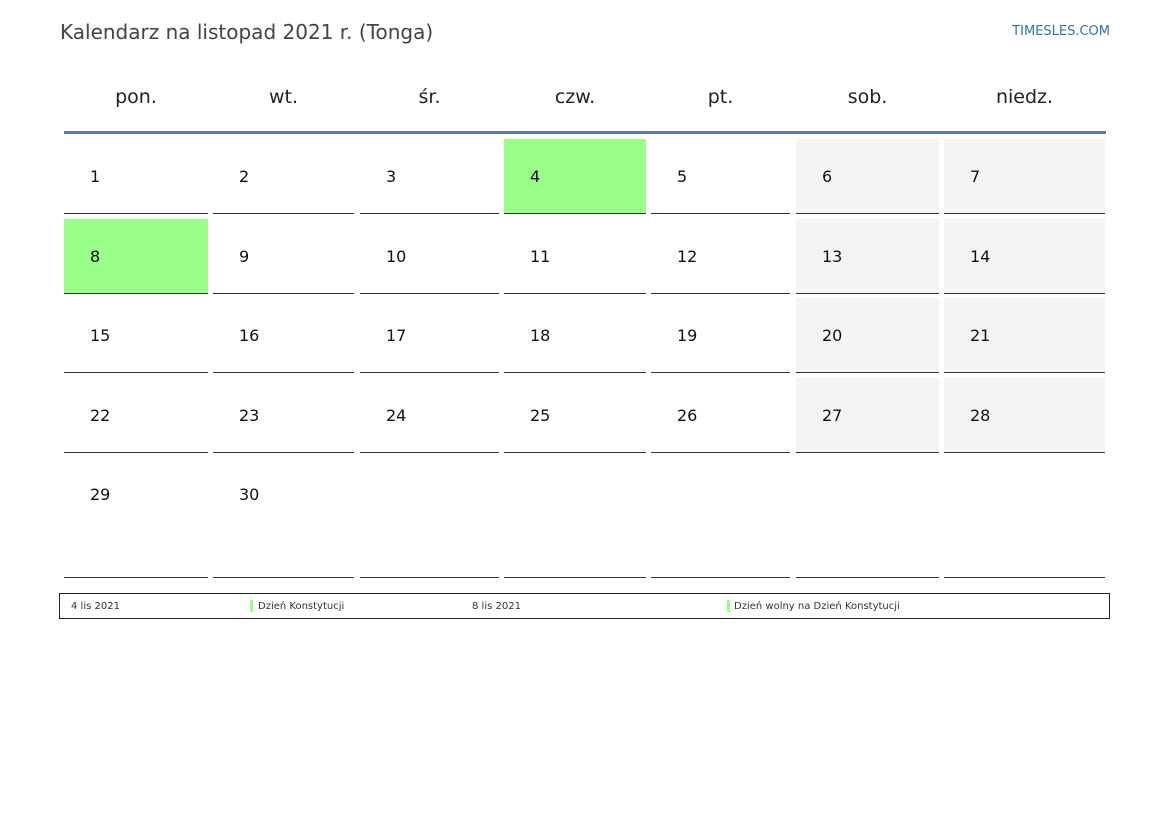 The width and height of the screenshot is (1169, 827). Describe the element at coordinates (817, 606) in the screenshot. I see `legend-holiday-name: Dzień wolny na Dzień Konstytucji` at that location.